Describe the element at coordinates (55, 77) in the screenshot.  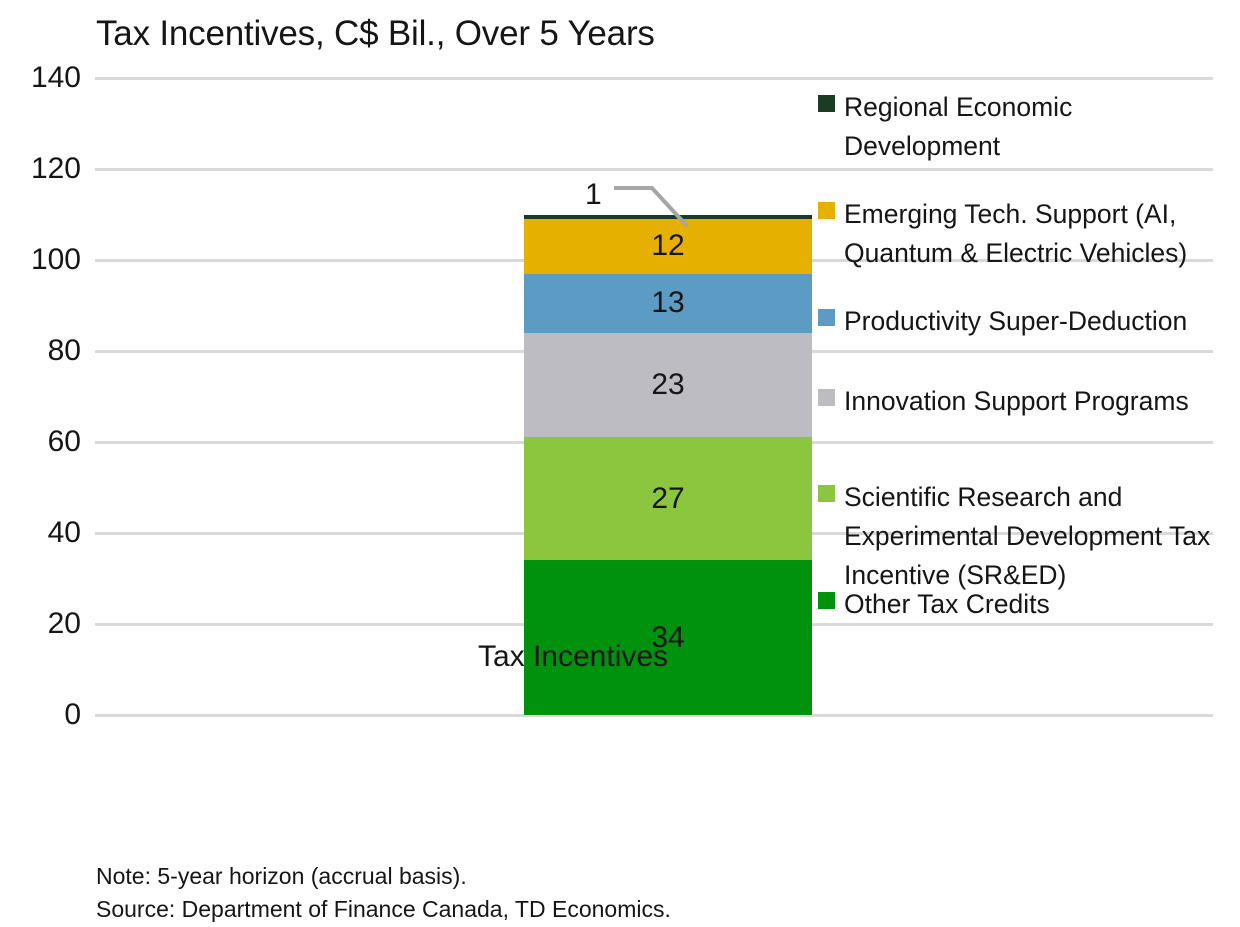
I see `y-axis-tick-label: 140` at that location.